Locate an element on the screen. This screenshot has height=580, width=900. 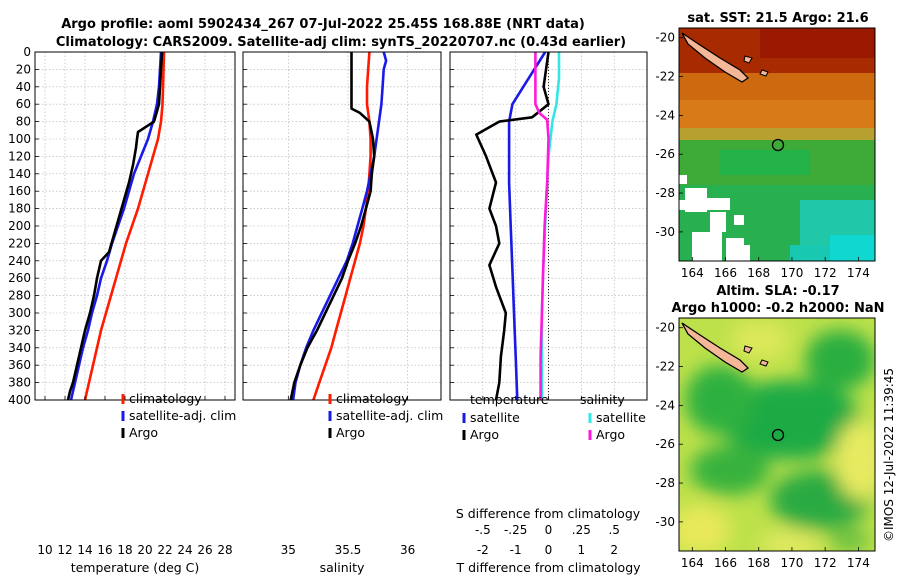
y-tick-label: 220 is located at coordinates (19, 243).